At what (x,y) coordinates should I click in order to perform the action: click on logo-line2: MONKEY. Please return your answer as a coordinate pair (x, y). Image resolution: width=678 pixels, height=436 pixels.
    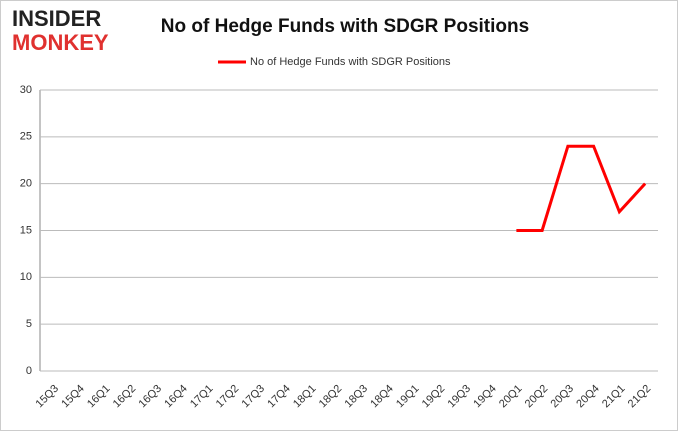
    Looking at the image, I should click on (60, 42).